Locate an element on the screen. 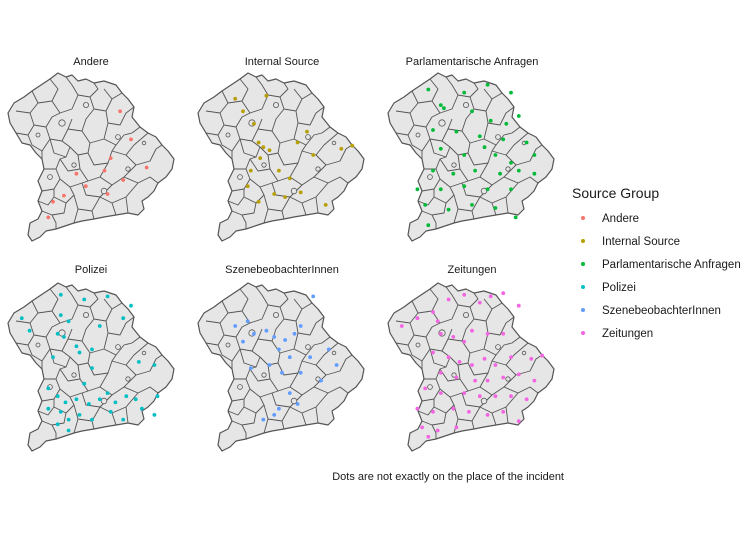 The image size is (750, 537). legend-label: Zeitungen is located at coordinates (627, 334).